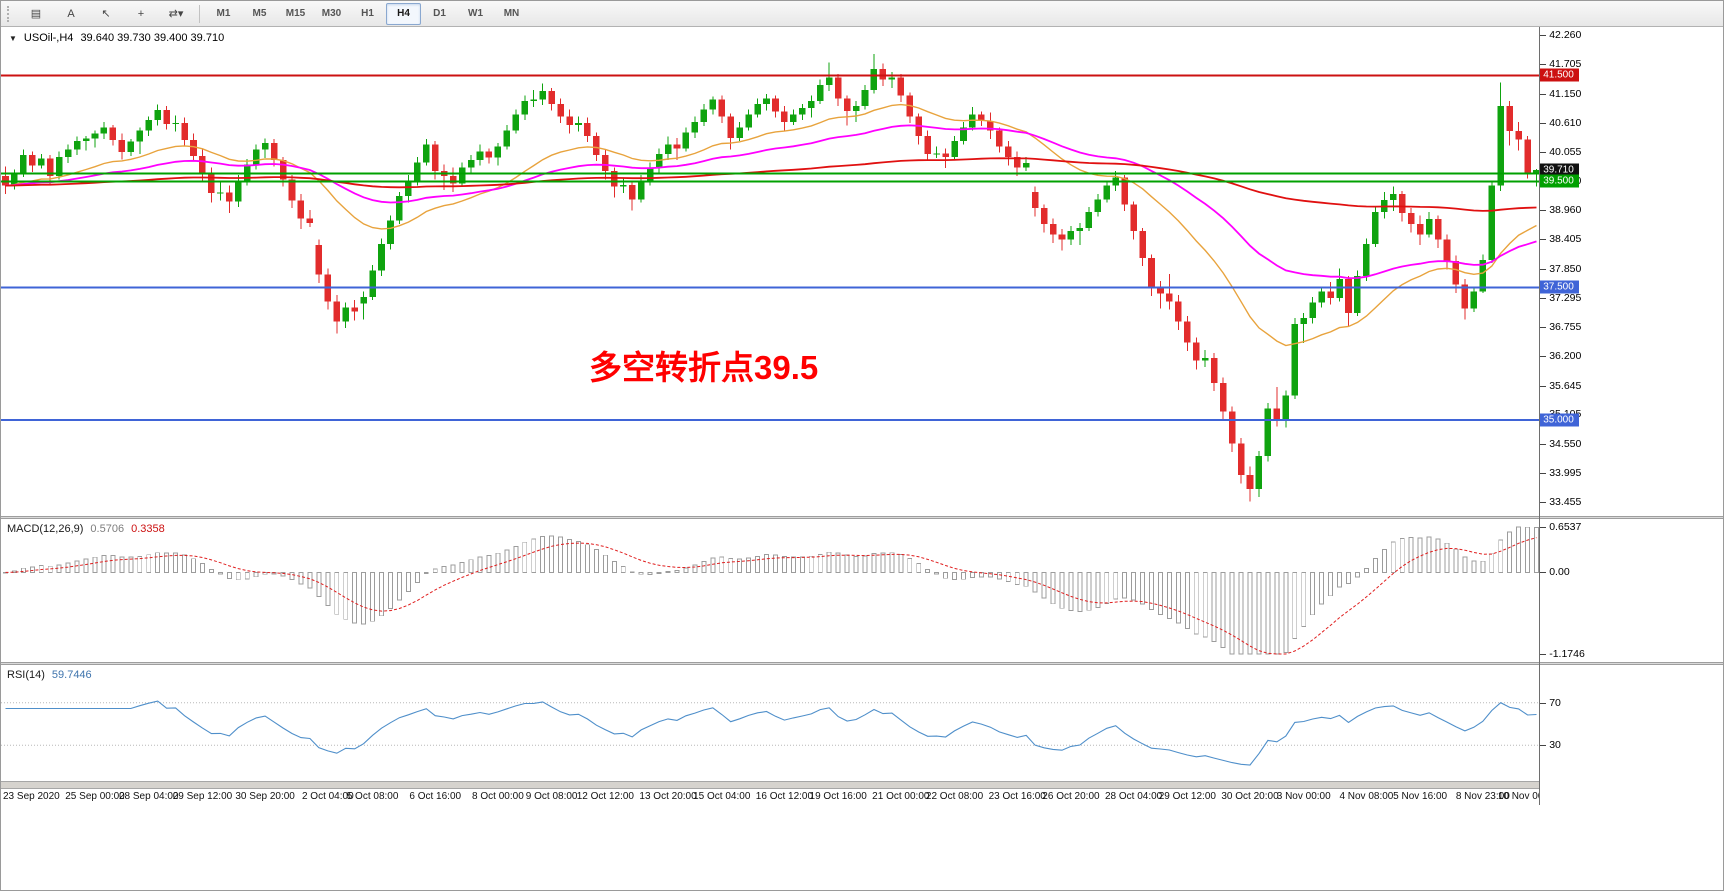 The width and height of the screenshot is (1724, 891). Describe the element at coordinates (71, 675) in the screenshot. I see `rsi-value: 59.7446` at that location.